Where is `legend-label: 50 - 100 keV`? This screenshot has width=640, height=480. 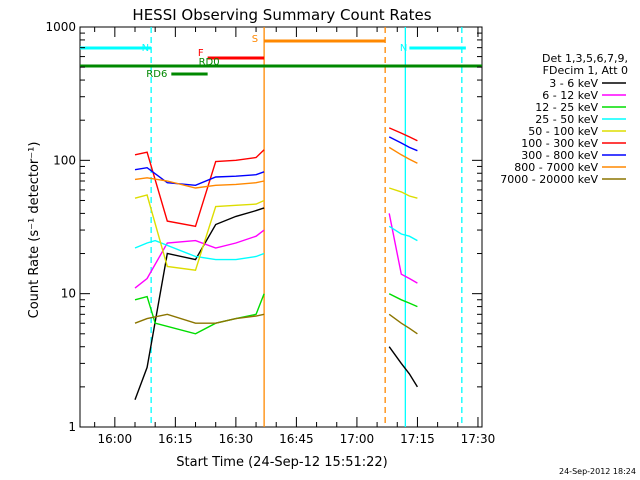 legend-label: 50 - 100 keV is located at coordinates (563, 131).